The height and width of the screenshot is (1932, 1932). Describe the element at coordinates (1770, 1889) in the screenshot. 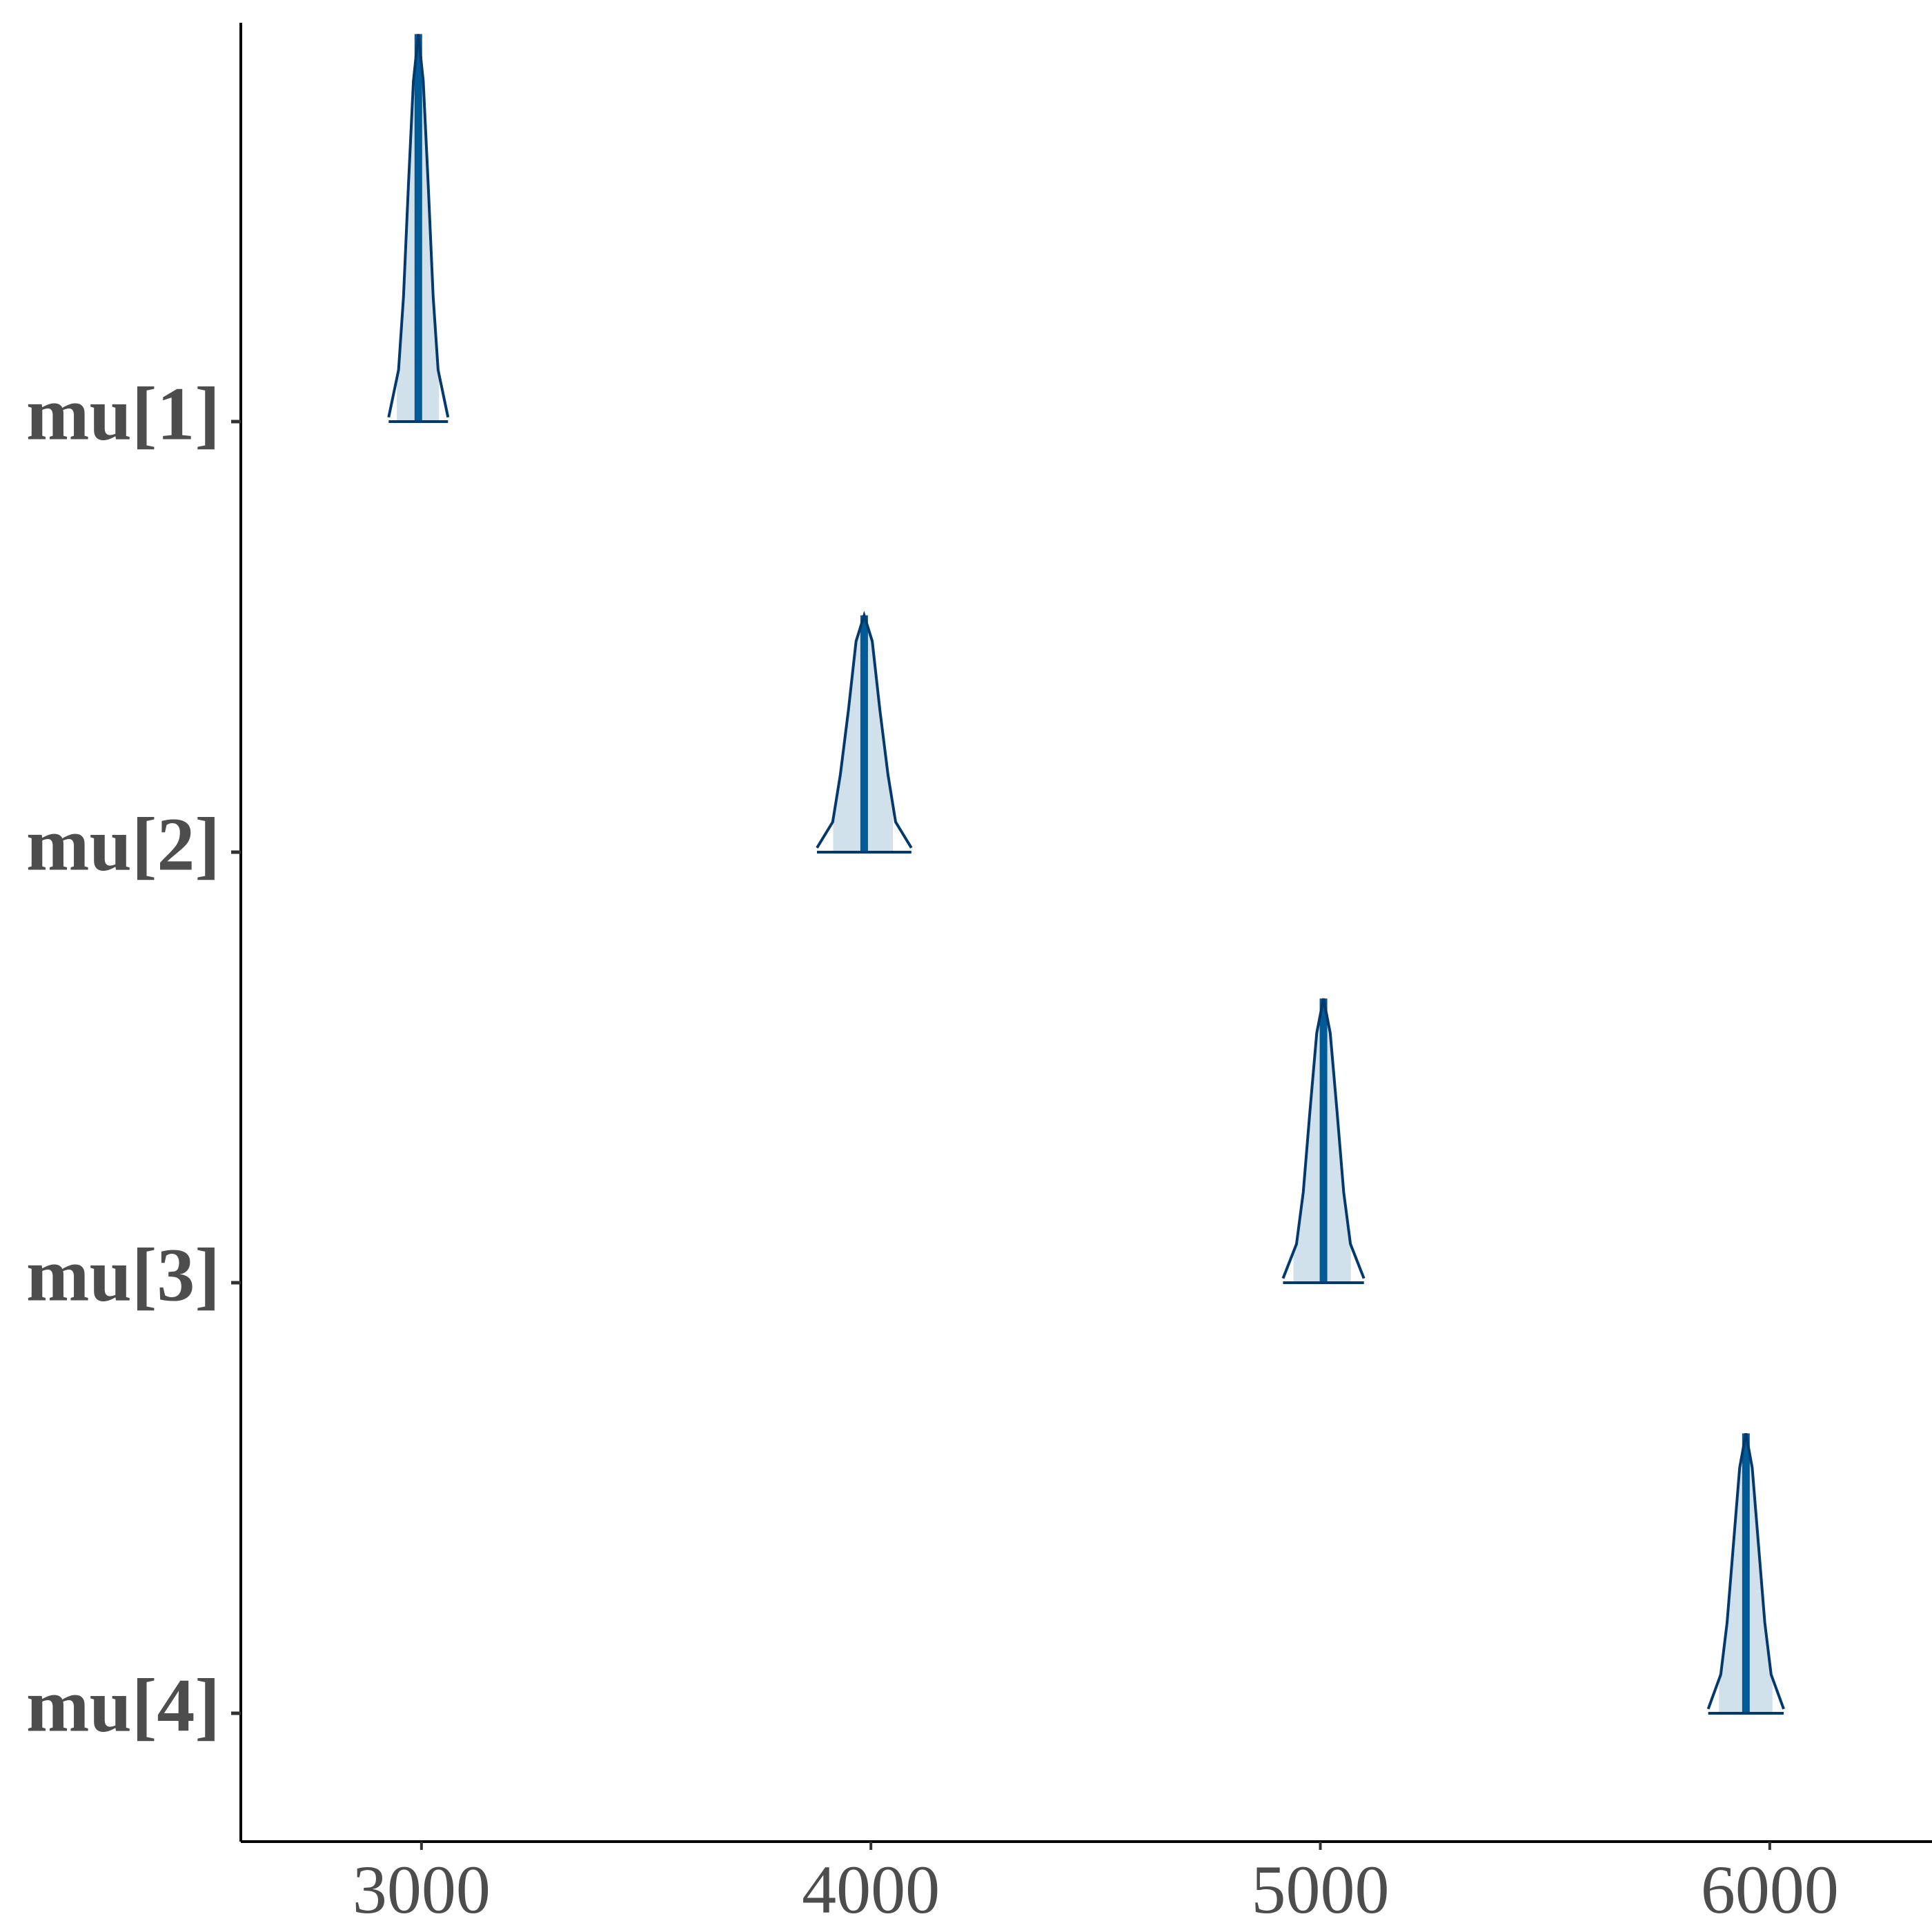

I see `x-tick-label: 6000` at that location.